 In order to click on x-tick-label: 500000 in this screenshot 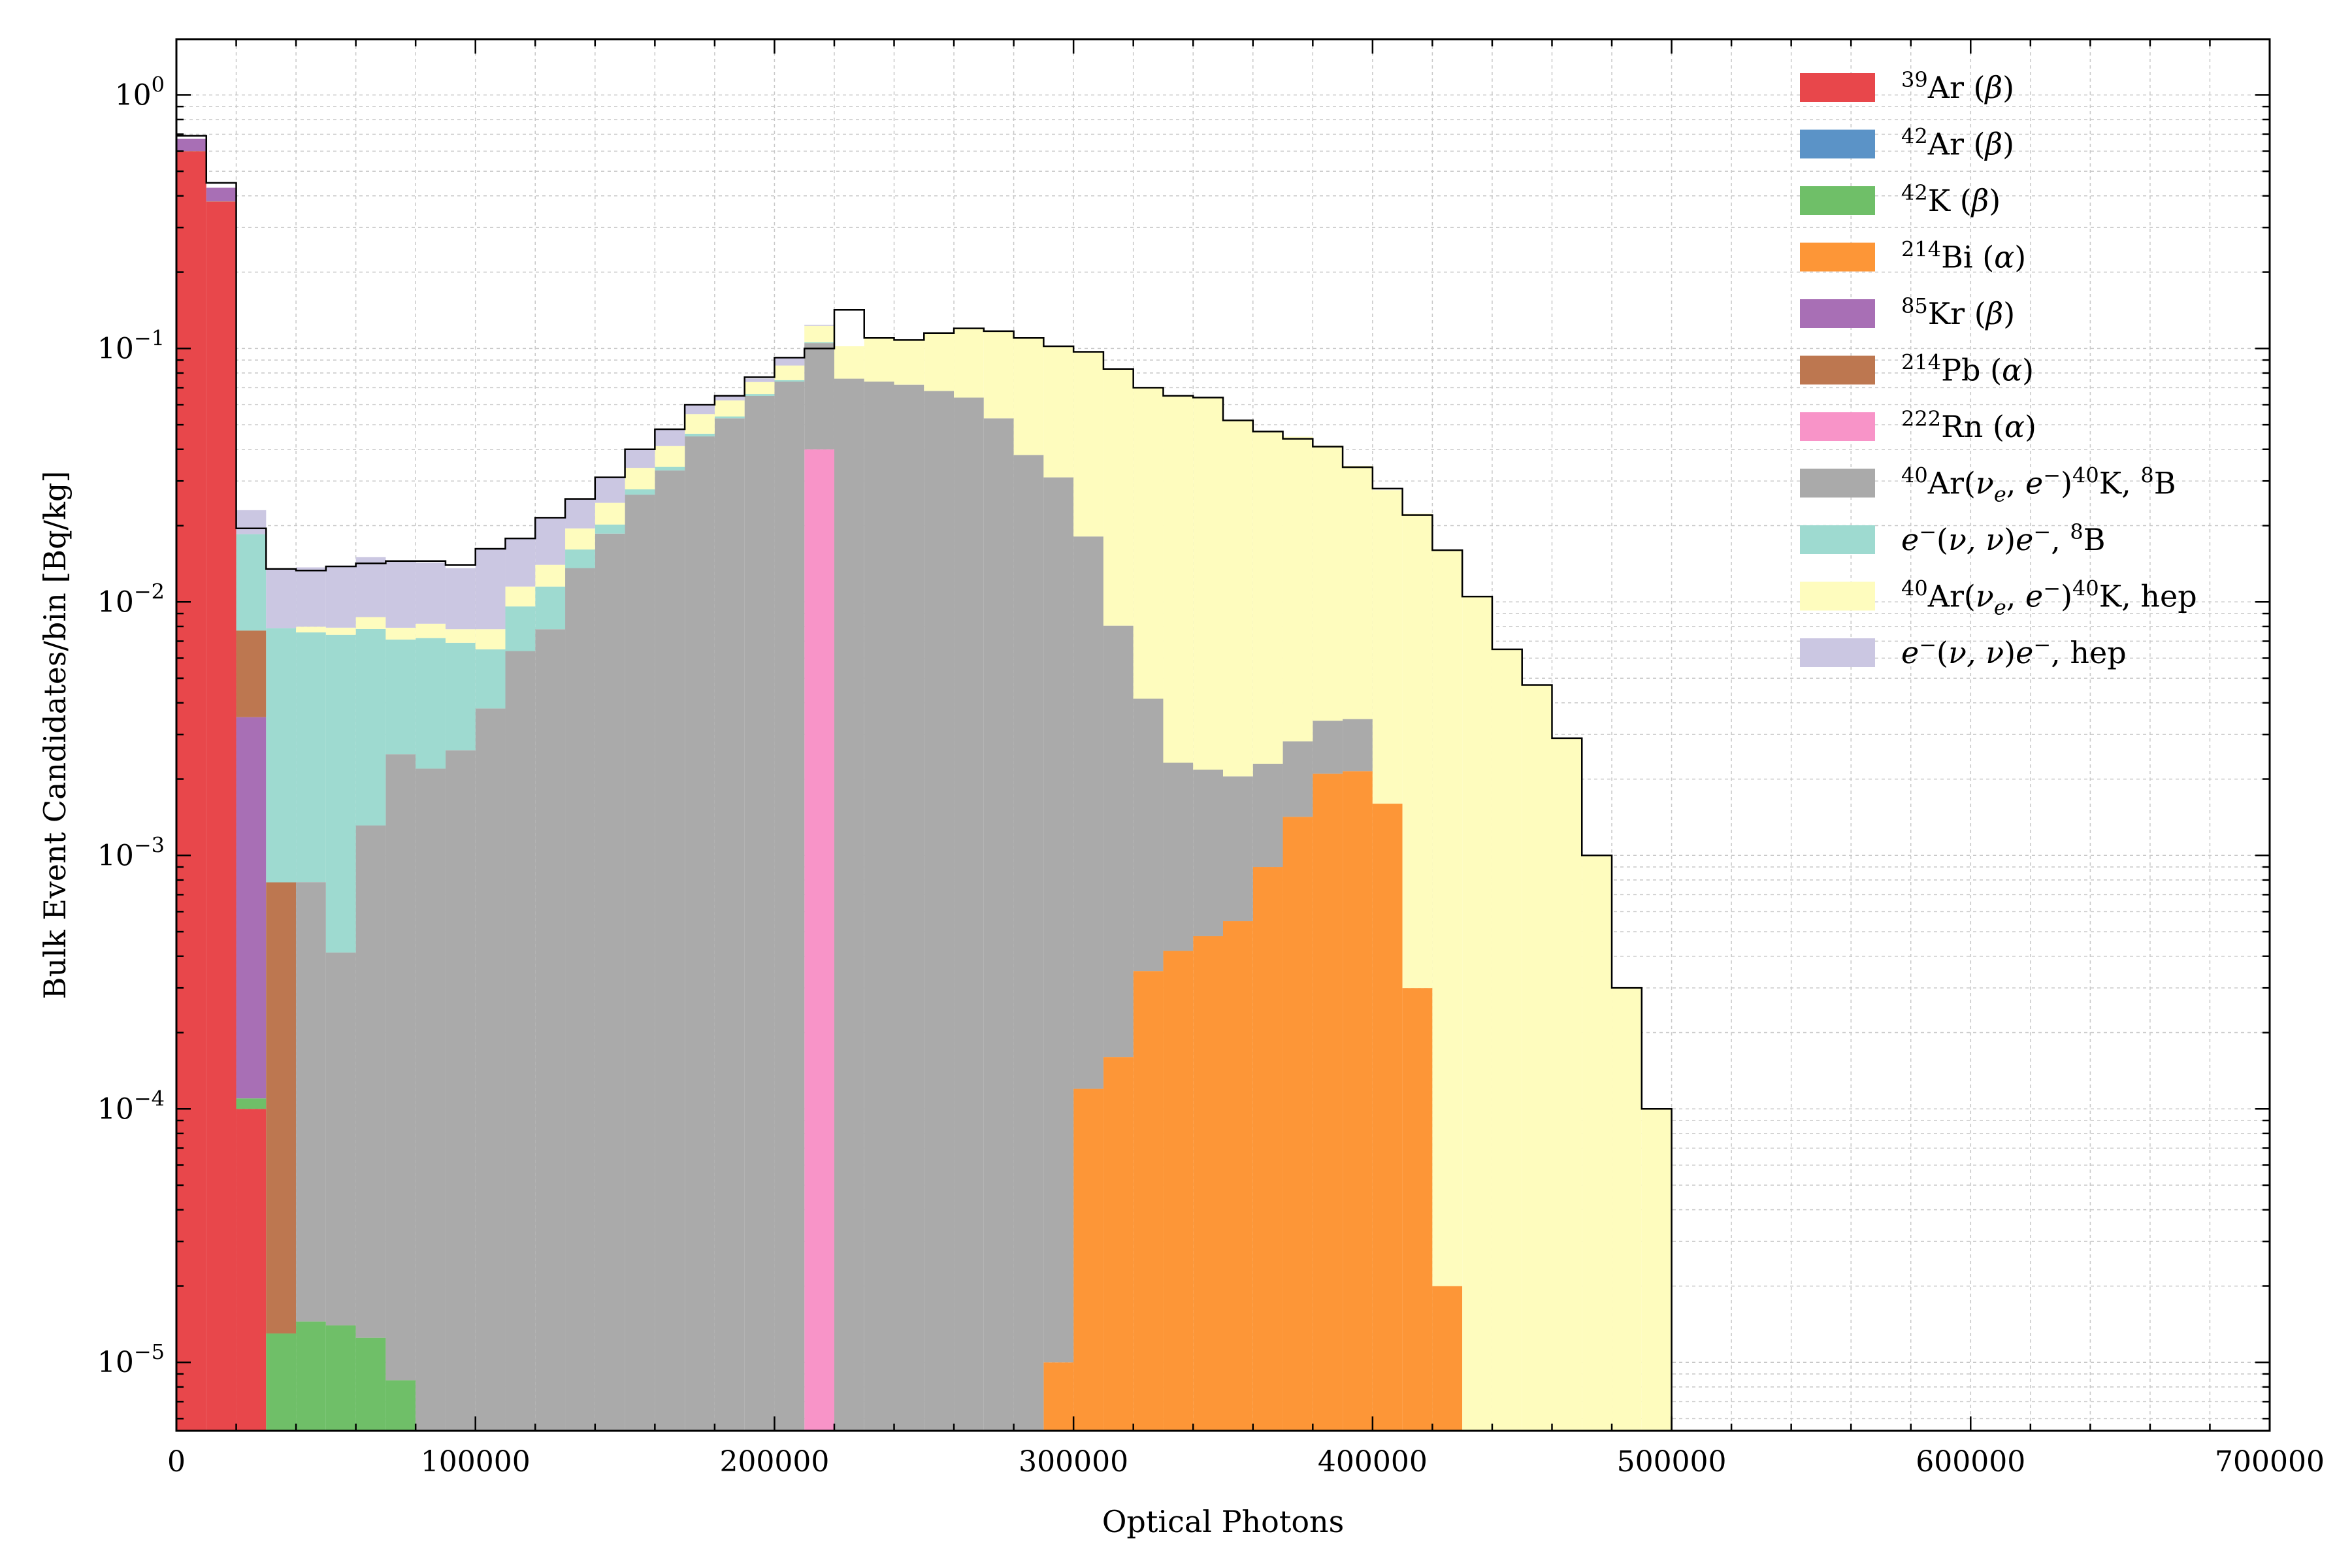, I will do `click(1672, 1461)`.